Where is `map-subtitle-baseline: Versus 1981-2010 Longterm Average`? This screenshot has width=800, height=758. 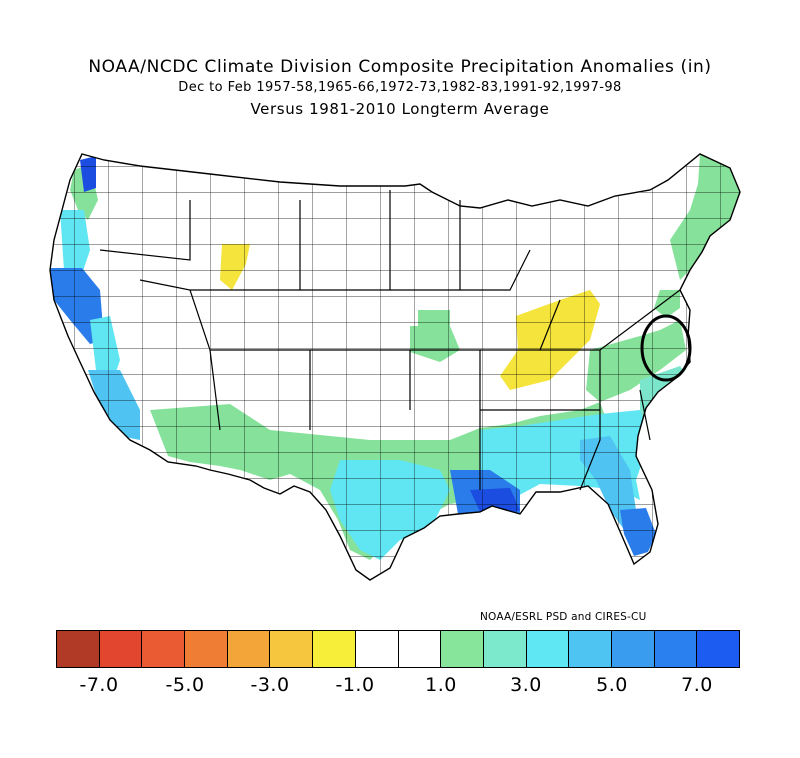
map-subtitle-baseline: Versus 1981-2010 Longterm Average is located at coordinates (400, 109).